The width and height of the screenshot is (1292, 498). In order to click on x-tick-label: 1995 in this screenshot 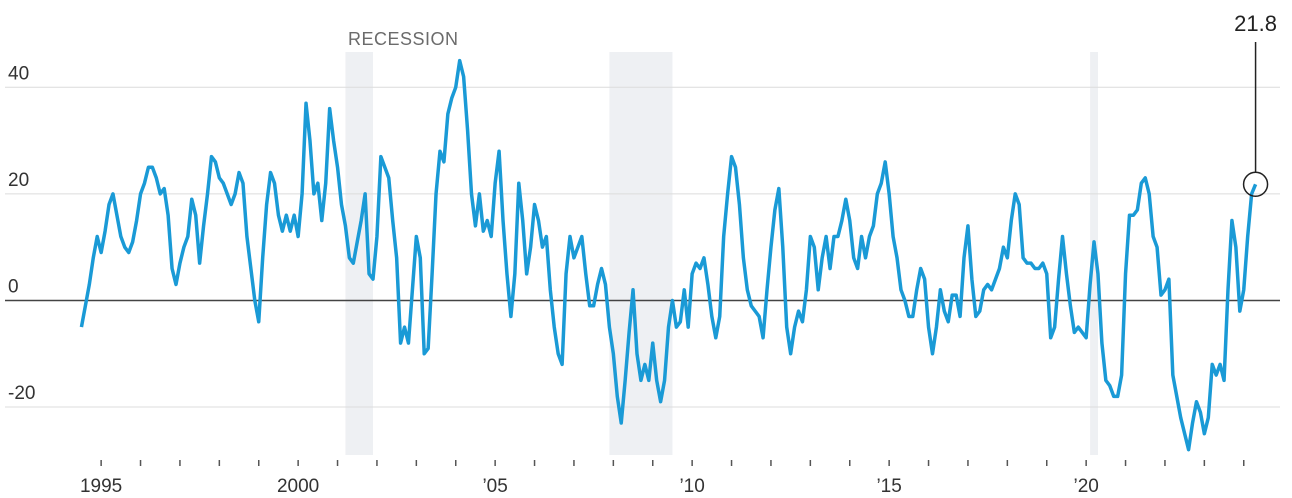, I will do `click(101, 486)`.